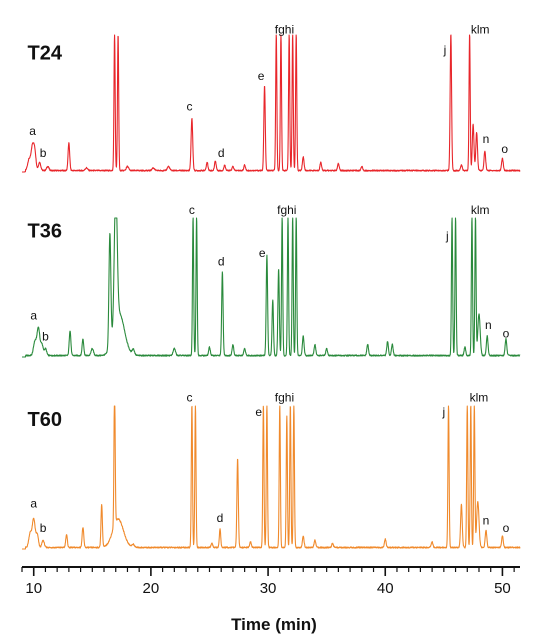  Describe the element at coordinates (33, 504) in the screenshot. I see `peak-label-t60-a: a` at that location.